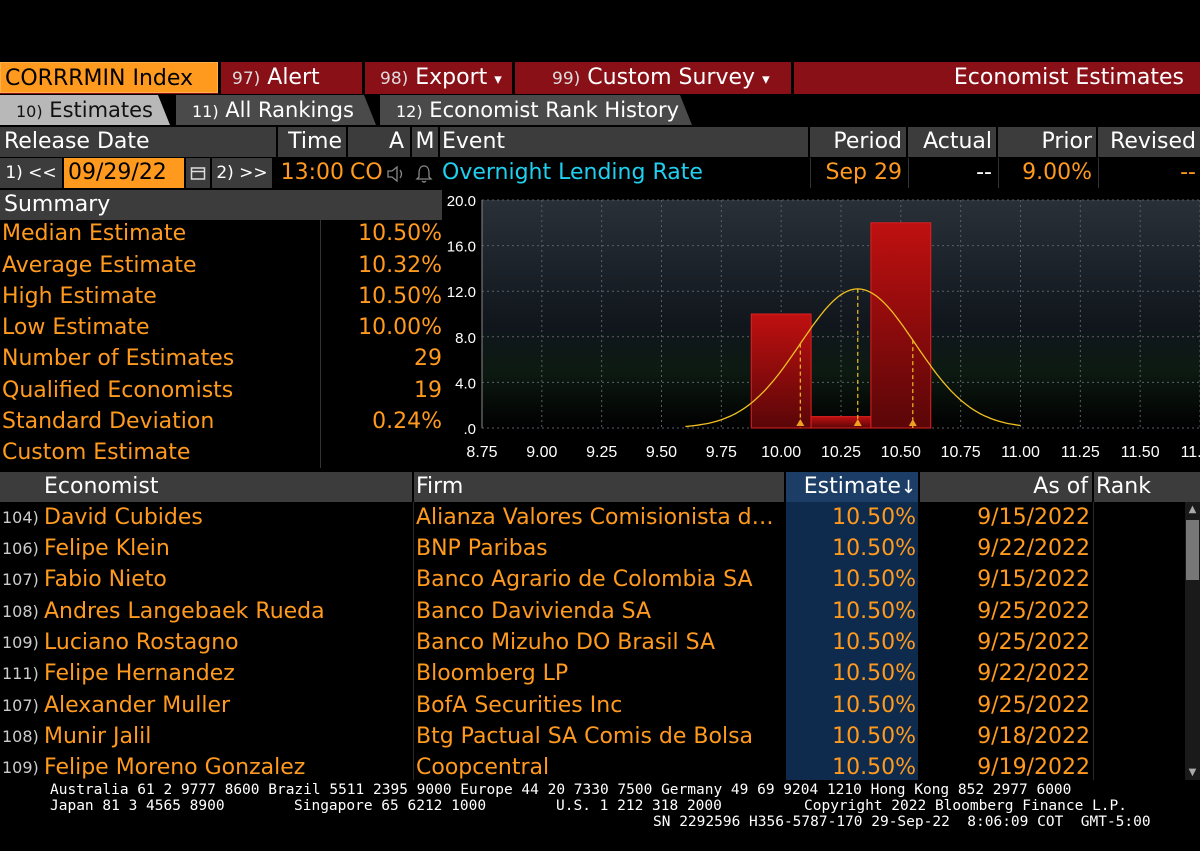 Image resolution: width=1200 pixels, height=851 pixels. Describe the element at coordinates (138, 142) in the screenshot. I see `release-date-header: Release Date` at that location.